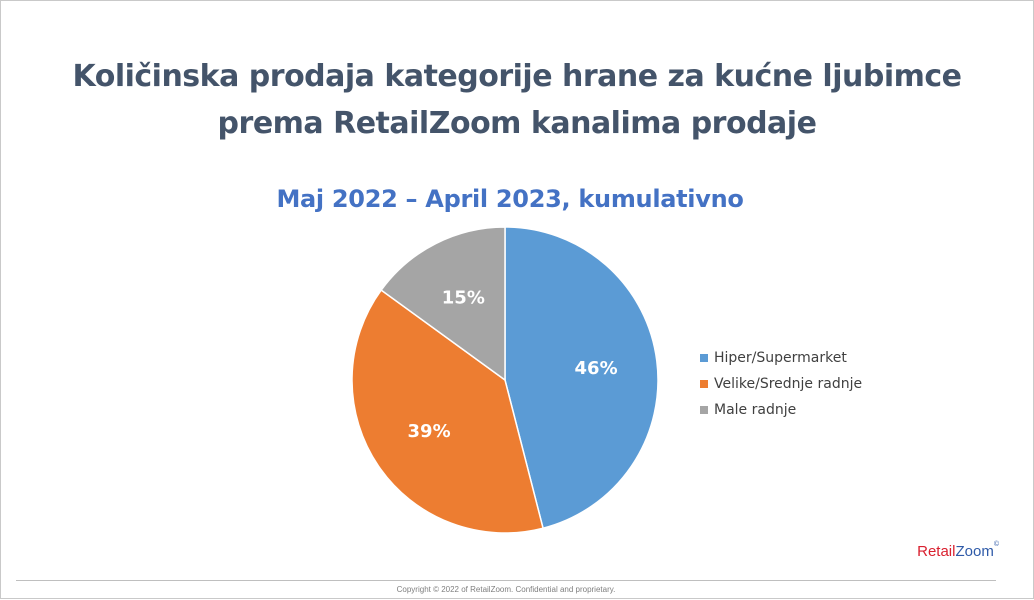 The width and height of the screenshot is (1034, 600). I want to click on legend-swatch-velike-srednje-radnje, so click(704, 384).